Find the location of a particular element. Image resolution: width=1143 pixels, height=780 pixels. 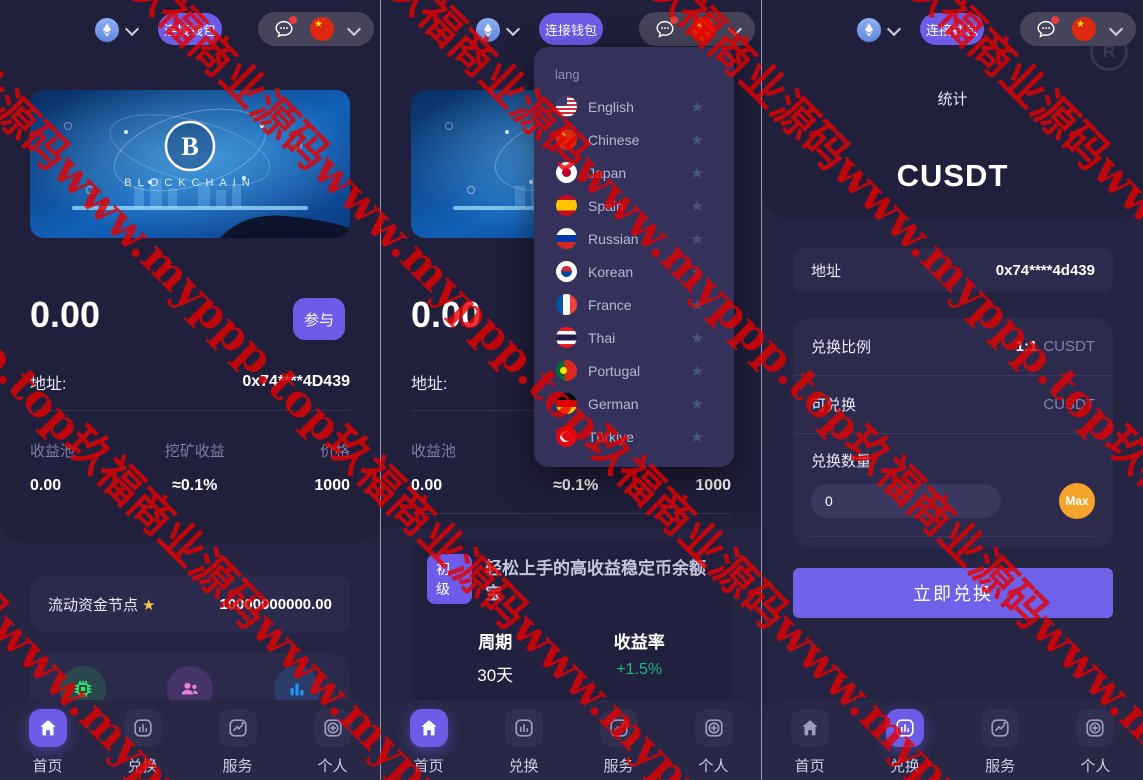

divider is located at coordinates (953, 536).